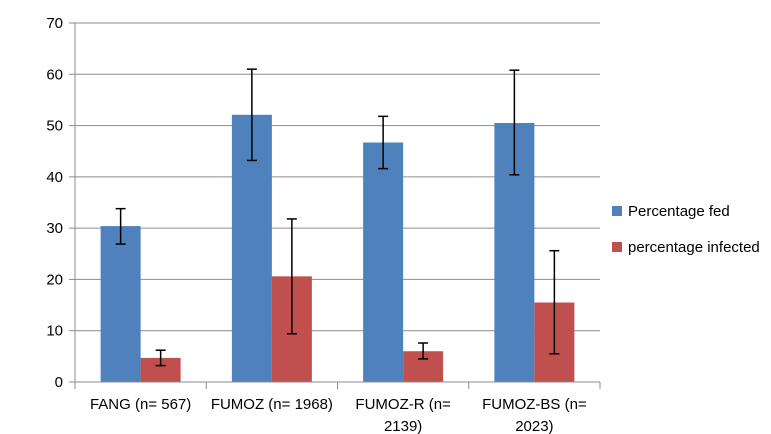 The height and width of the screenshot is (434, 771). What do you see at coordinates (54, 331) in the screenshot?
I see `y-tick-label: 10` at bounding box center [54, 331].